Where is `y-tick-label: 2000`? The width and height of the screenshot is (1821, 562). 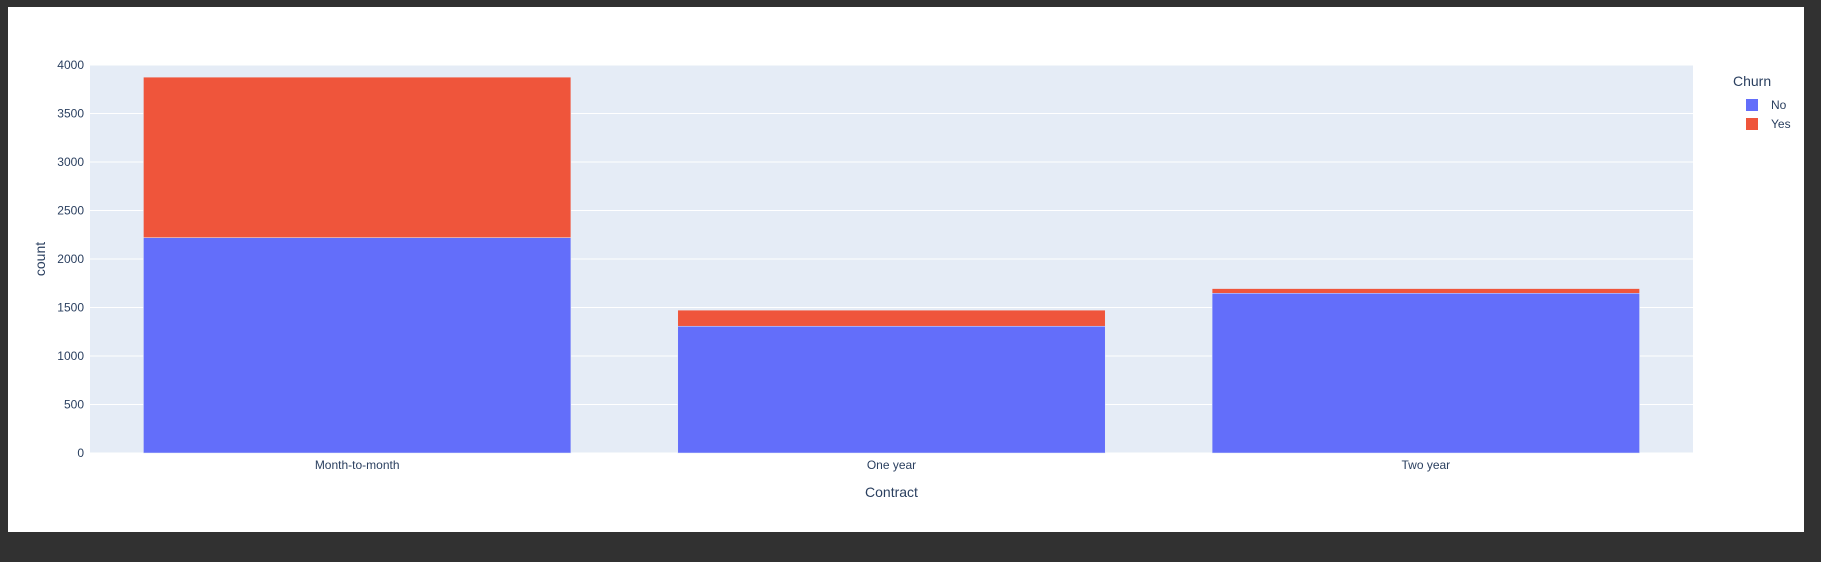
y-tick-label: 2000 is located at coordinates (70, 259).